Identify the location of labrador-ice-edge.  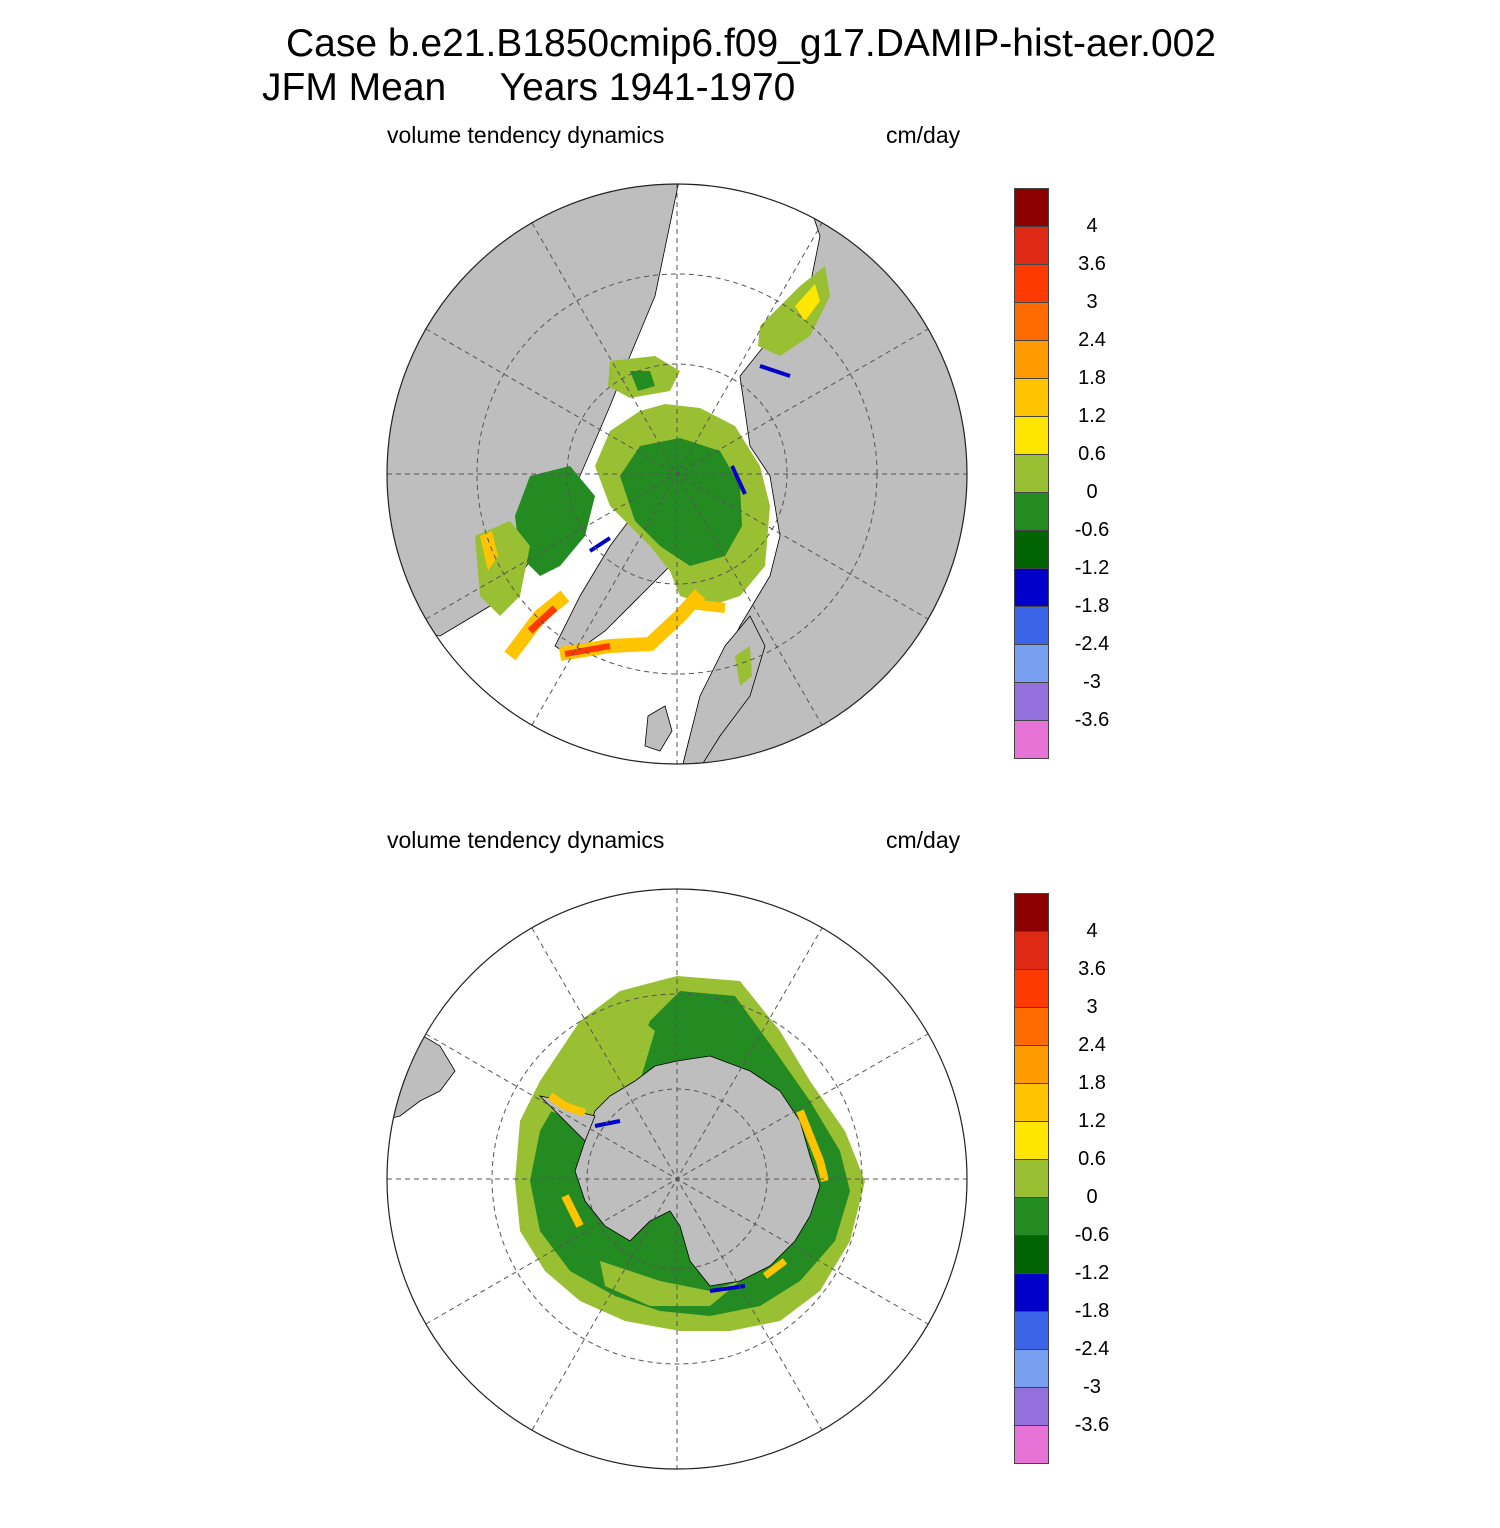
(537, 625).